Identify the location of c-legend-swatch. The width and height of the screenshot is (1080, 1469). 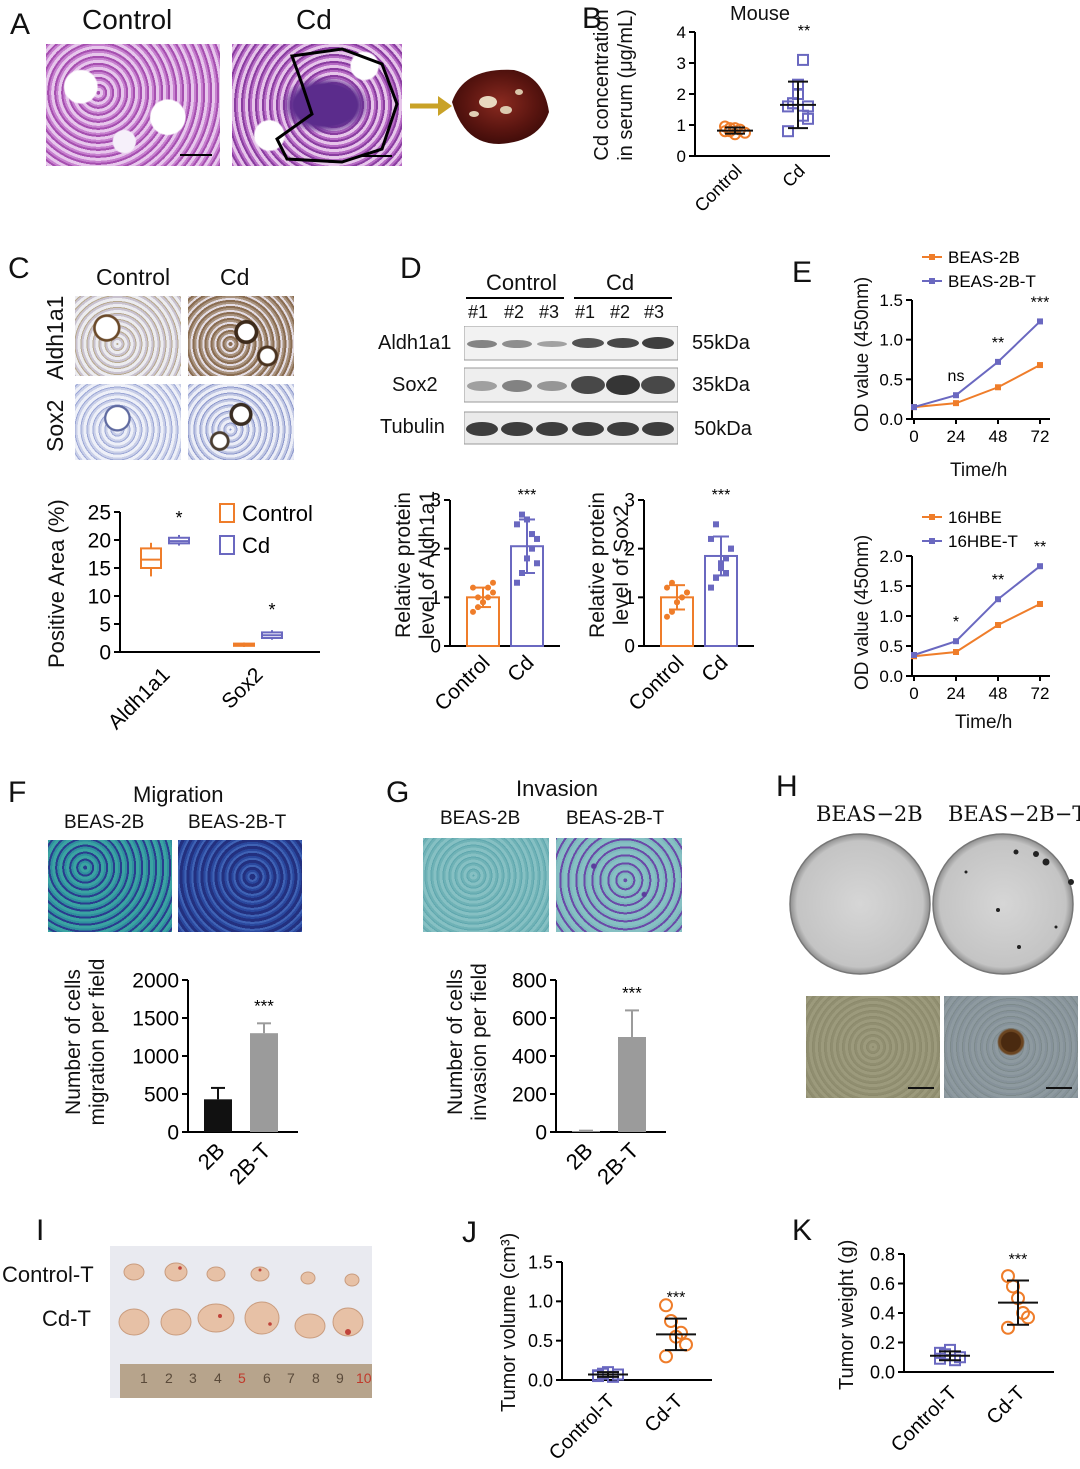
(227, 545).